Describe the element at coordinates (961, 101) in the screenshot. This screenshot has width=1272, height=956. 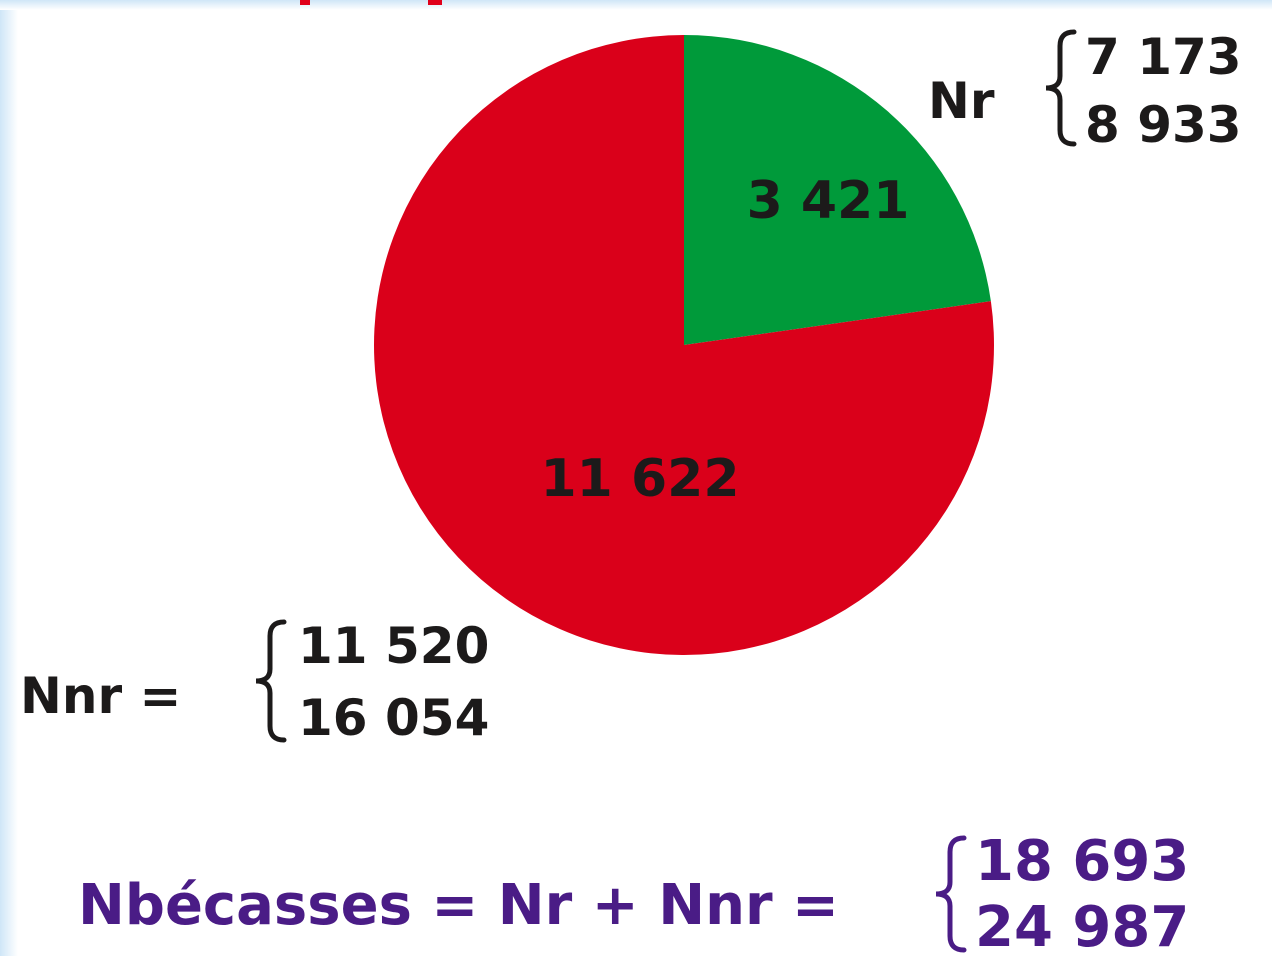
I see `annotation-label: Nr` at that location.